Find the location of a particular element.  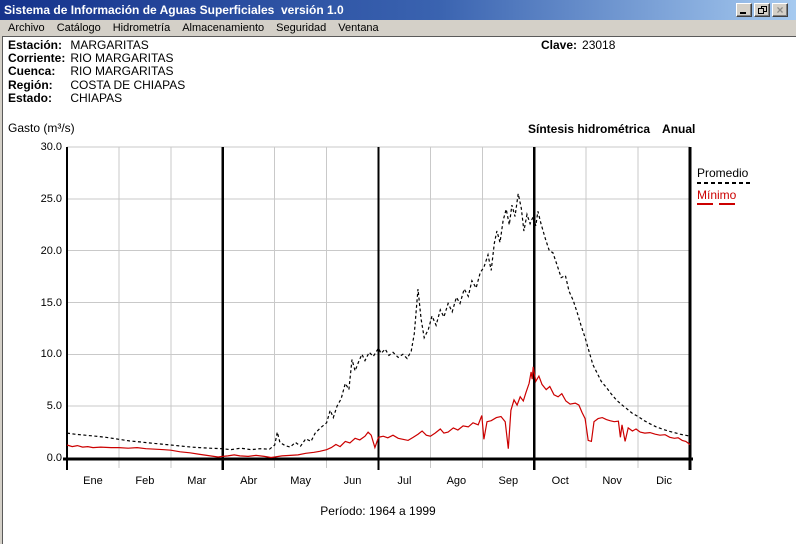

estado-value: CHIAPAS is located at coordinates (96, 97).